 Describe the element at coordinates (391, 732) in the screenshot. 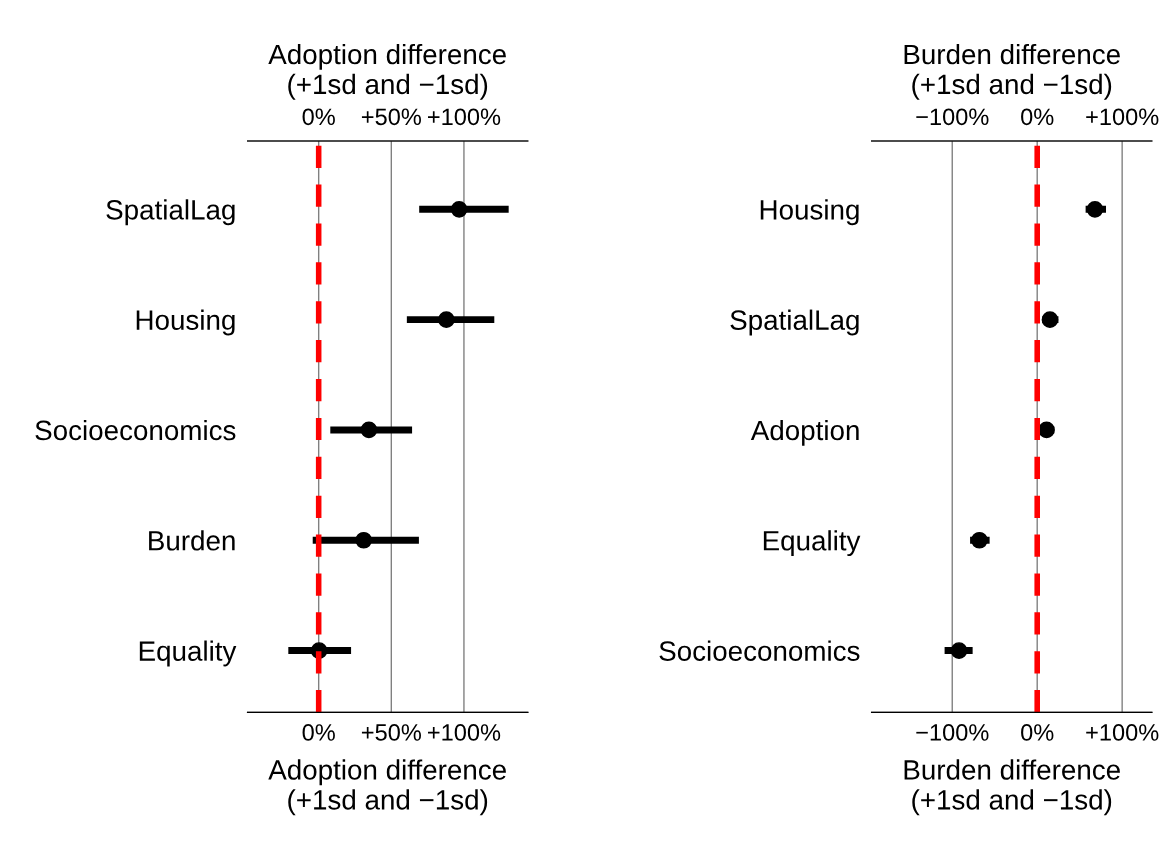

I see `x-tick-label: +50%` at that location.